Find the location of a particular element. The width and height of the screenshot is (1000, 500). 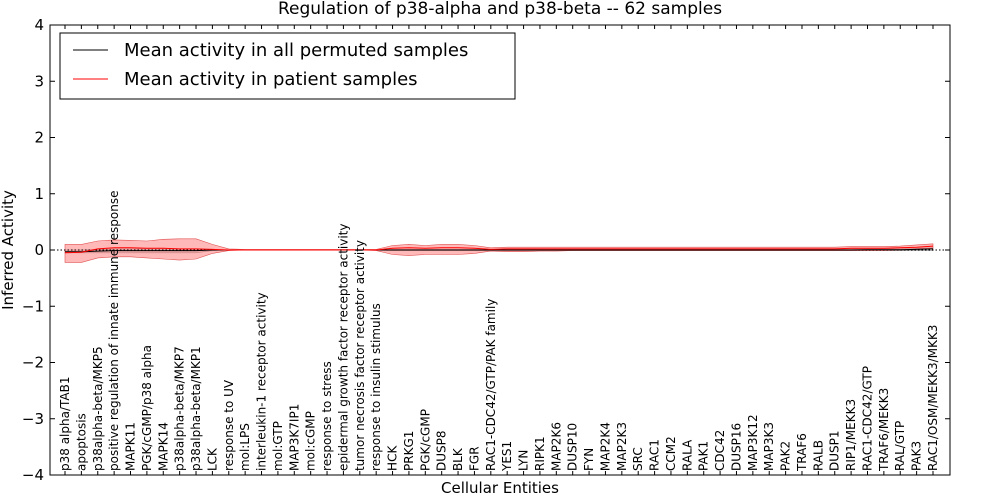

x-category-label: CDC42 is located at coordinates (720, 450).